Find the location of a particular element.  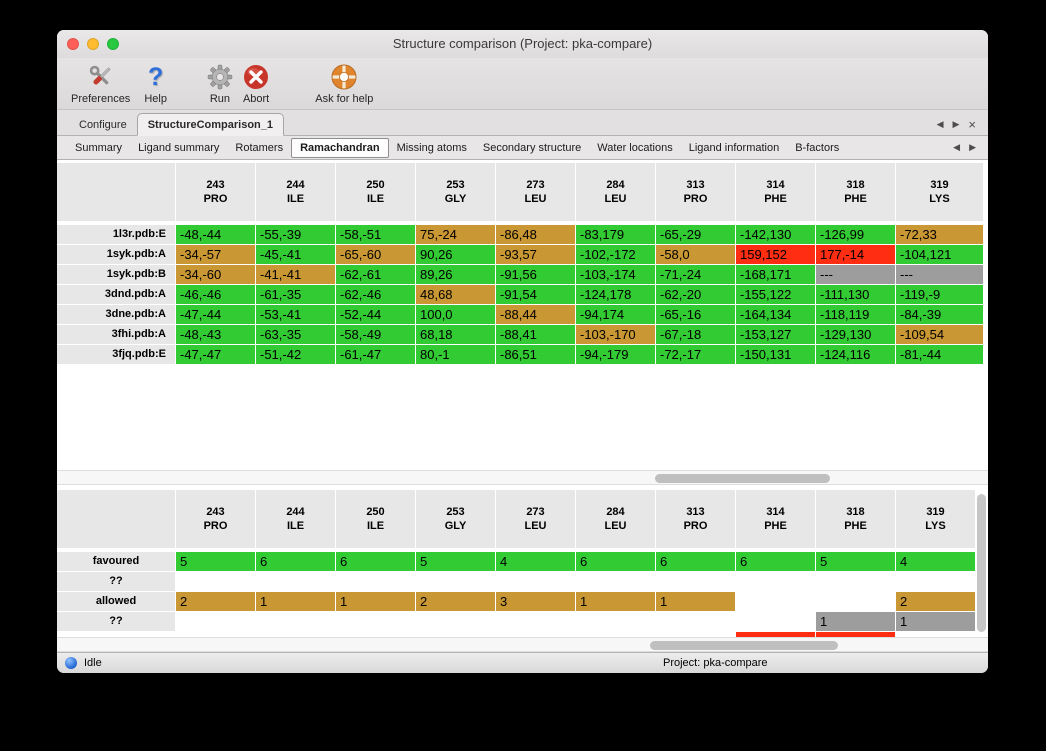

cell-outlier is located at coordinates (775, 634).